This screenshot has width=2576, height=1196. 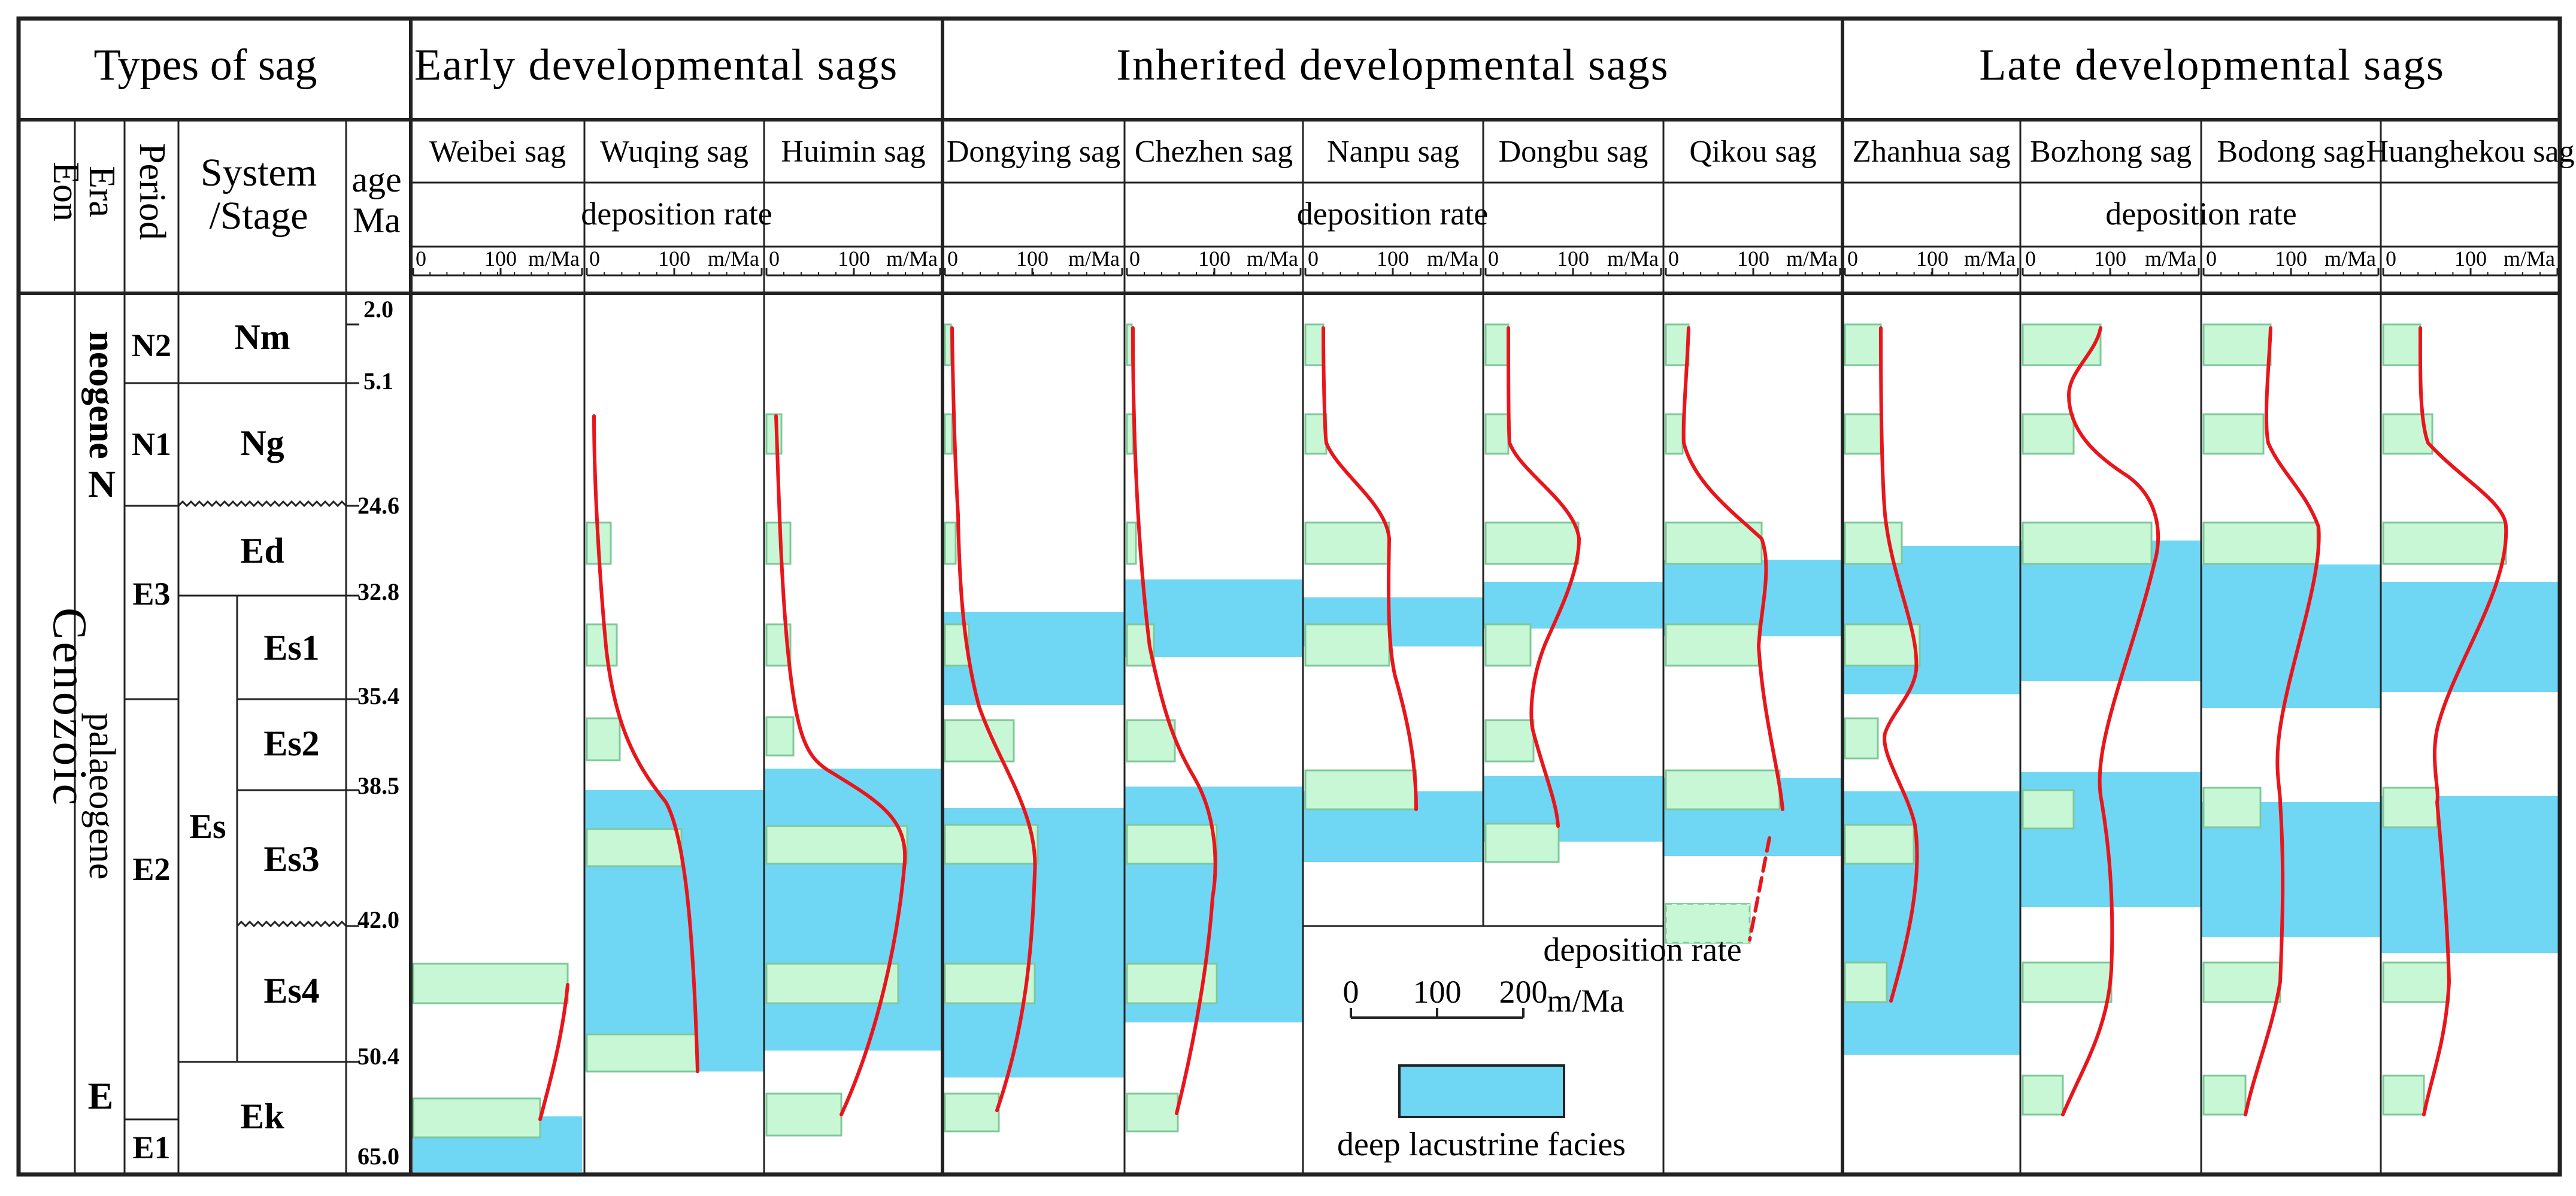 What do you see at coordinates (1523, 992) in the screenshot?
I see `legend-tick-200: 200` at bounding box center [1523, 992].